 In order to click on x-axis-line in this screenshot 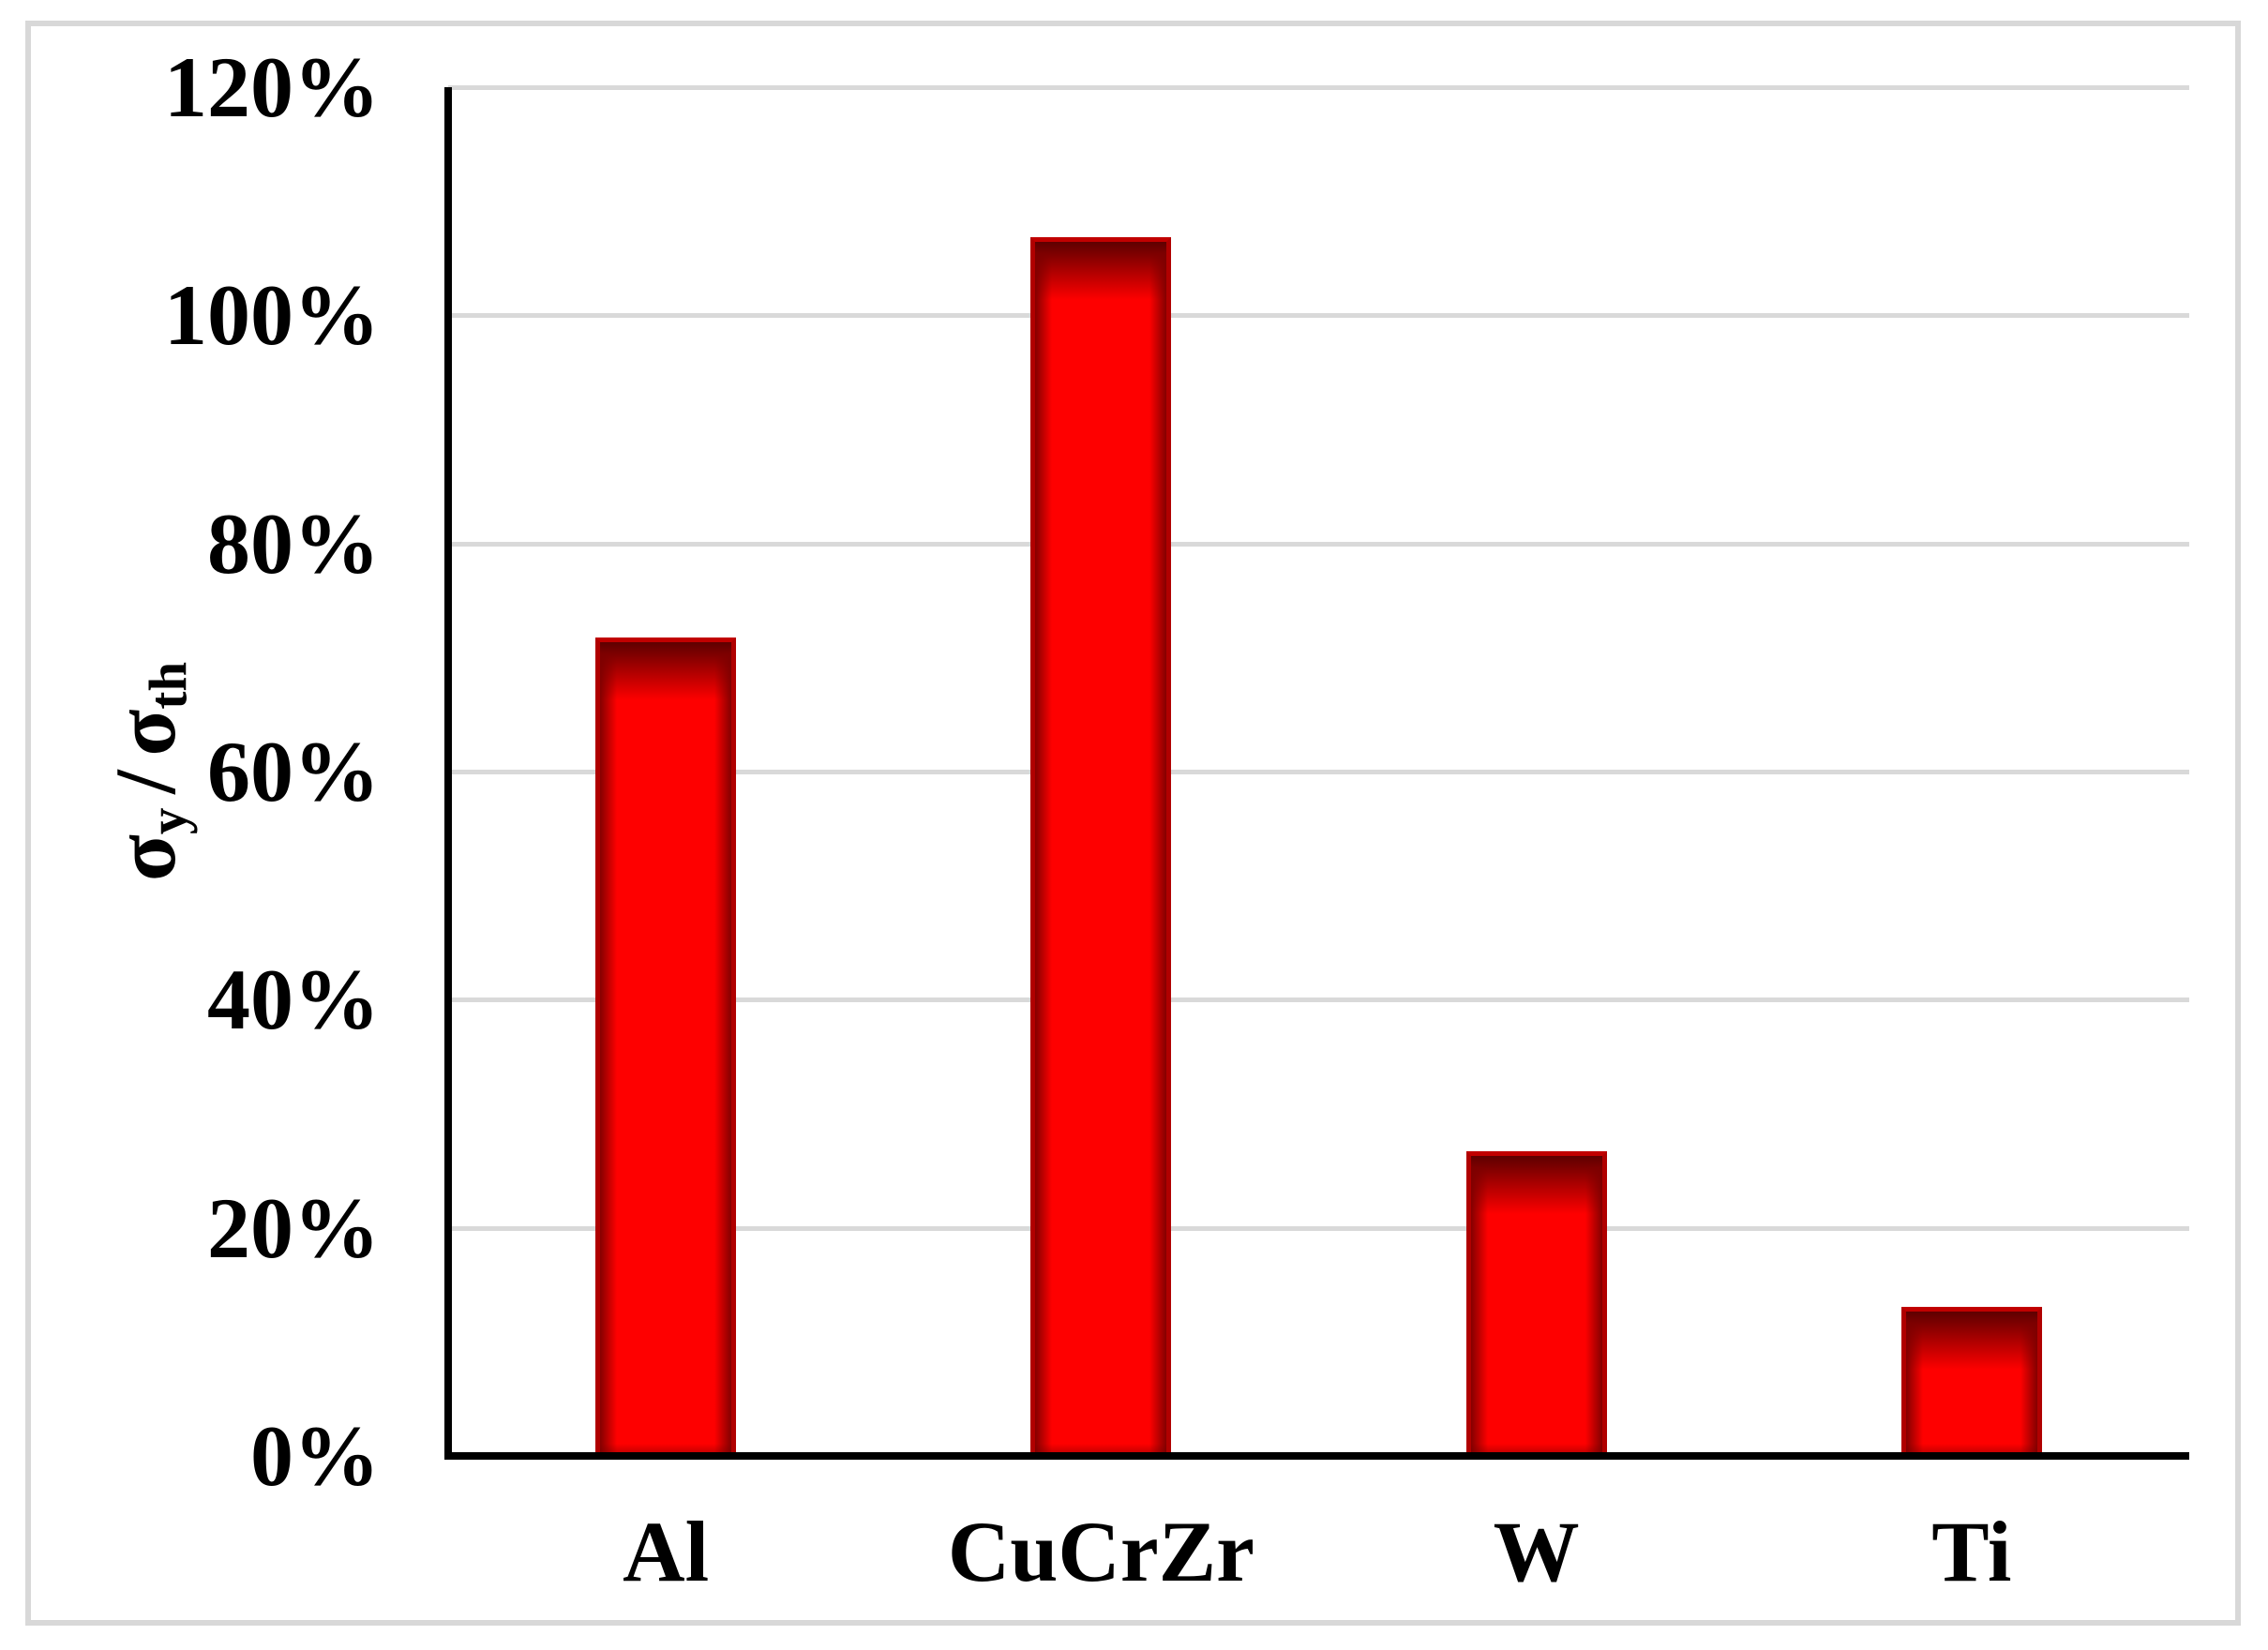, I will do `click(1316, 1456)`.